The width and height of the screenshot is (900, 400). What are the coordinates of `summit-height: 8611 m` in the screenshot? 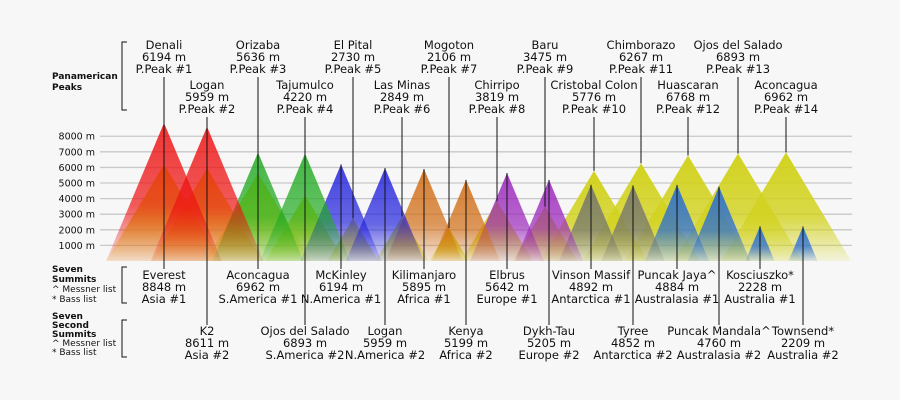 It's located at (207, 343).